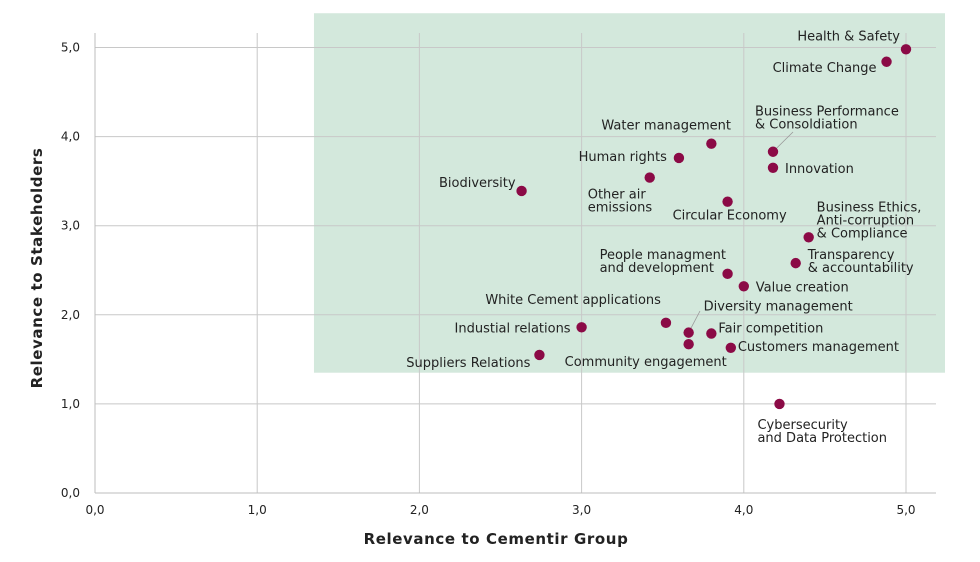 The height and width of the screenshot is (562, 980). I want to click on y-tick-label: 1,0, so click(70, 404).